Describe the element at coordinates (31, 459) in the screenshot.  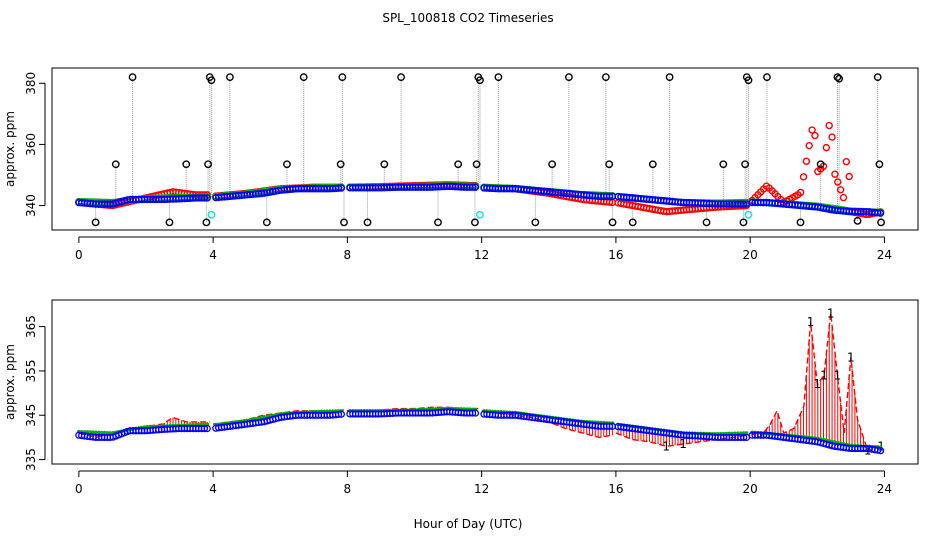
I see `y-tick-label: 335` at that location.